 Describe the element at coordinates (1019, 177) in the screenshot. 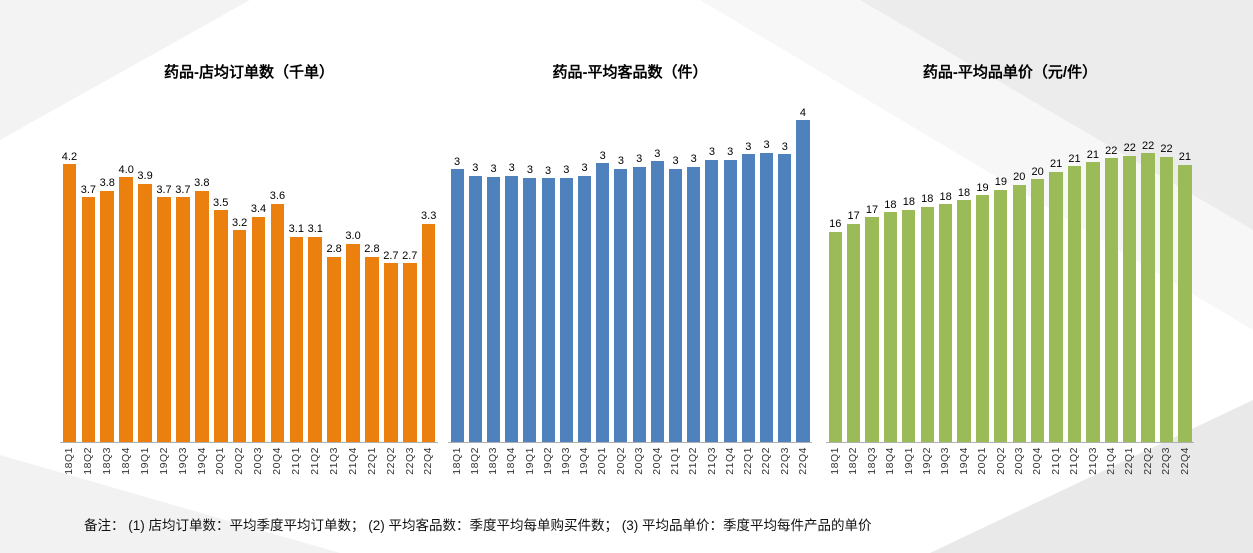

I see `bar-value-label: 20` at that location.